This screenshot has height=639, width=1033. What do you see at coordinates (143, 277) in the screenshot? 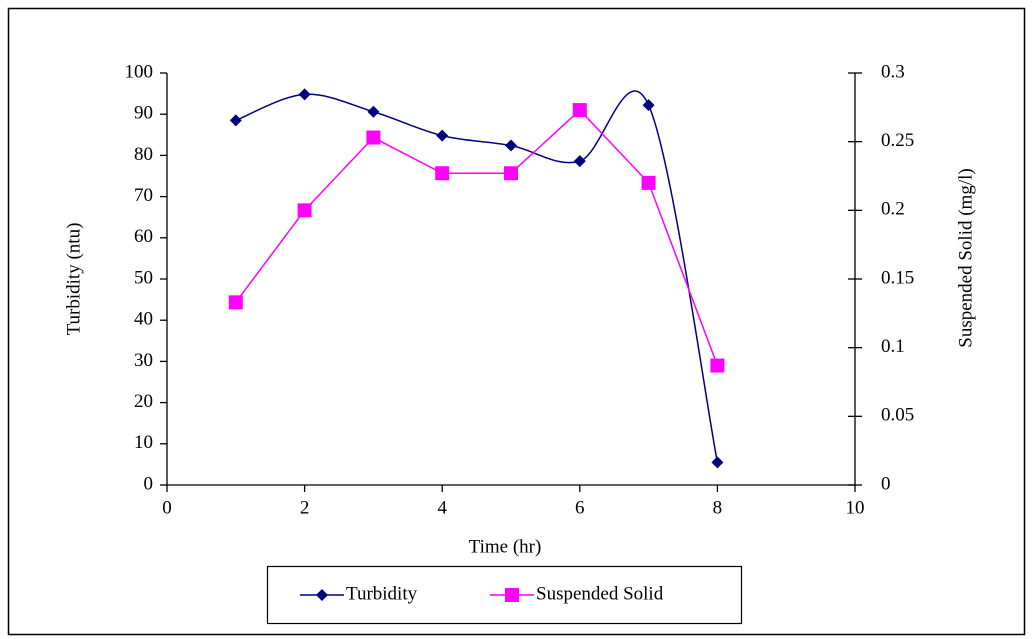
I see `y-tick-label: 50` at bounding box center [143, 277].